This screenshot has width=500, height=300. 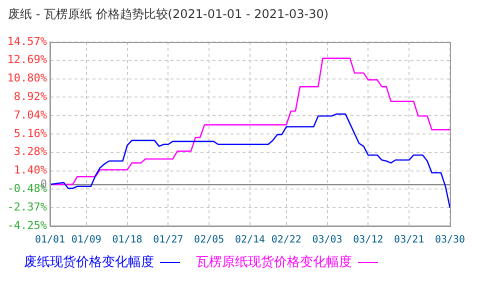 What do you see at coordinates (127, 240) in the screenshot?
I see `x-tick-label: 01/18` at bounding box center [127, 240].